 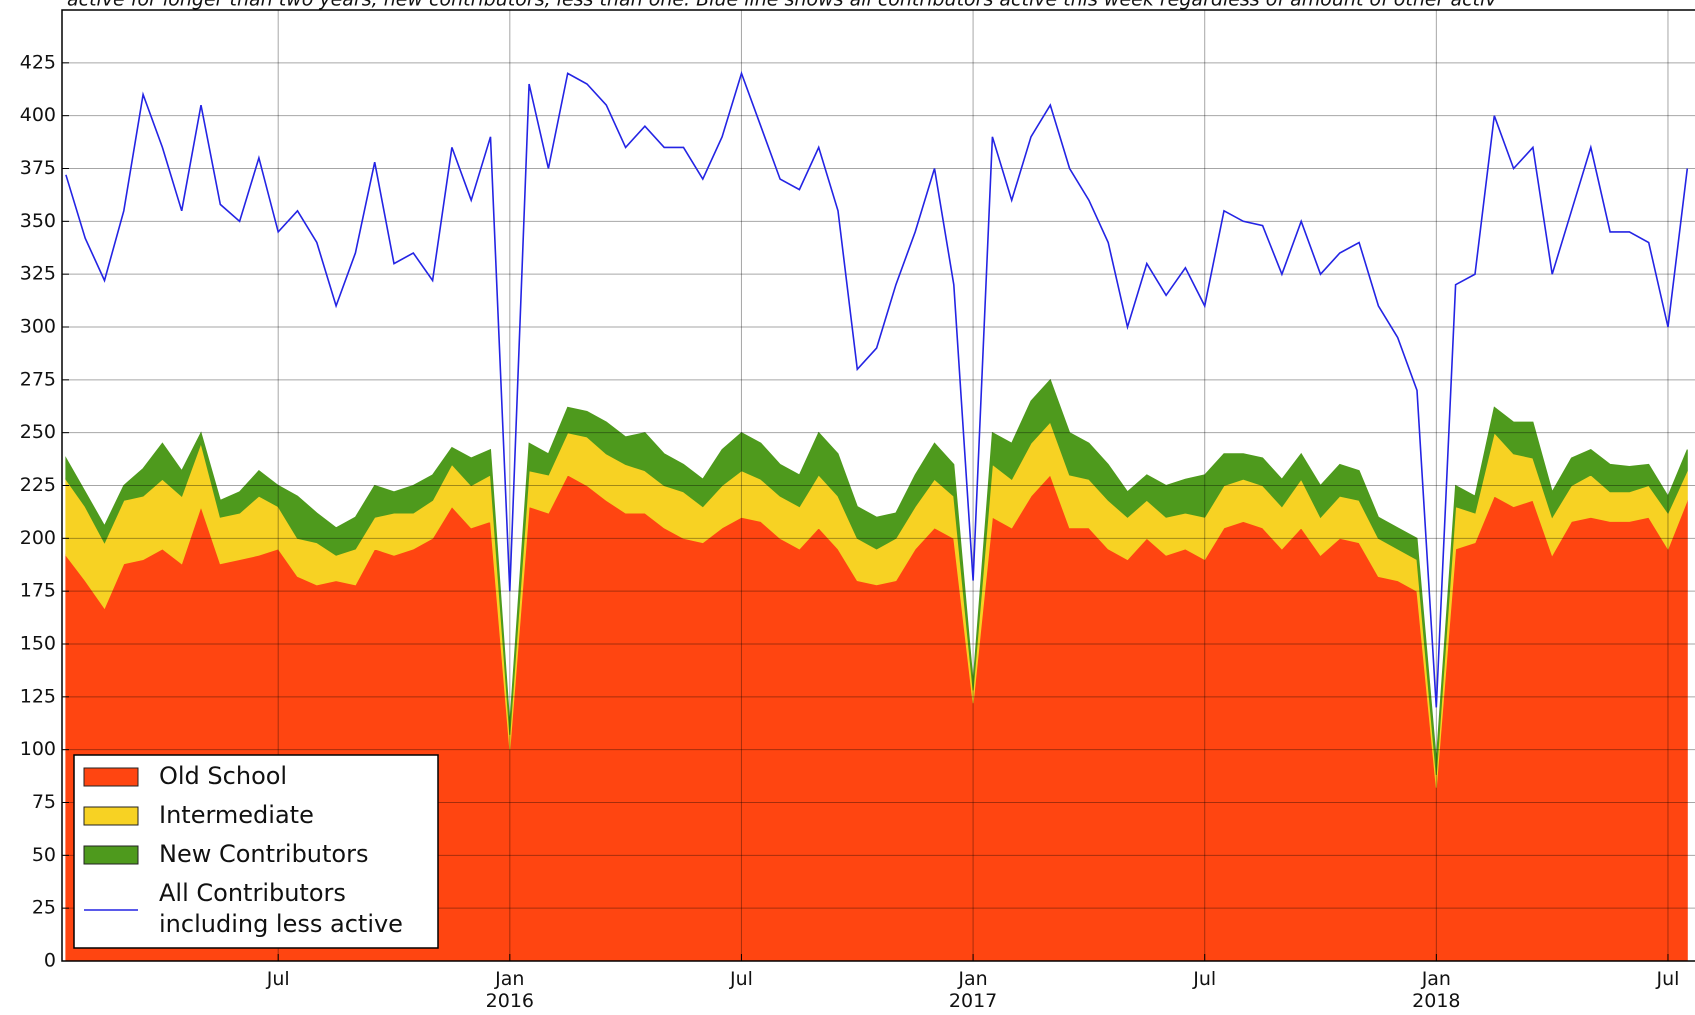 What do you see at coordinates (263, 854) in the screenshot?
I see `legend-label: New Contributors` at bounding box center [263, 854].